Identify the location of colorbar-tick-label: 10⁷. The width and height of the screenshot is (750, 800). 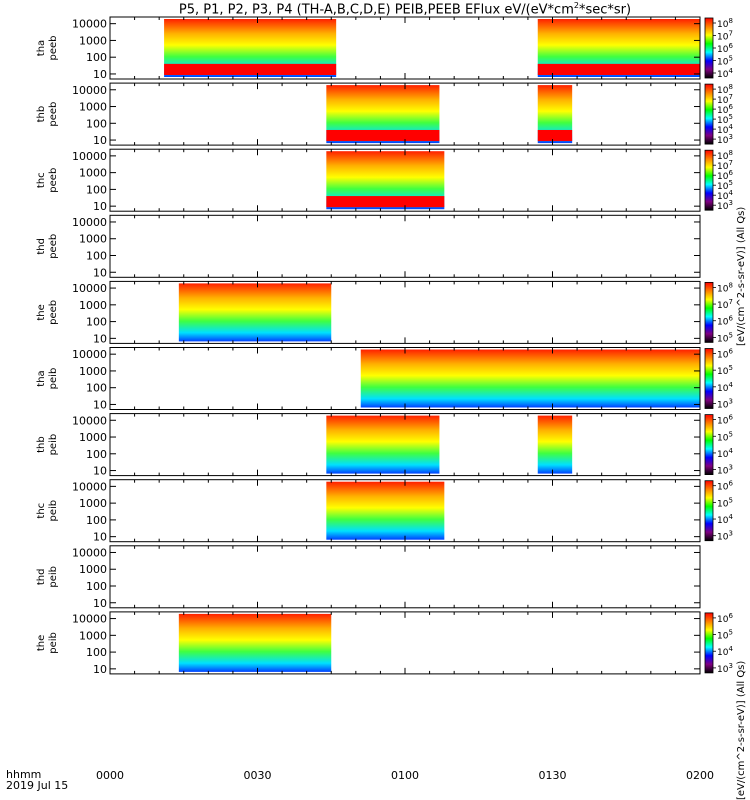
(725, 36).